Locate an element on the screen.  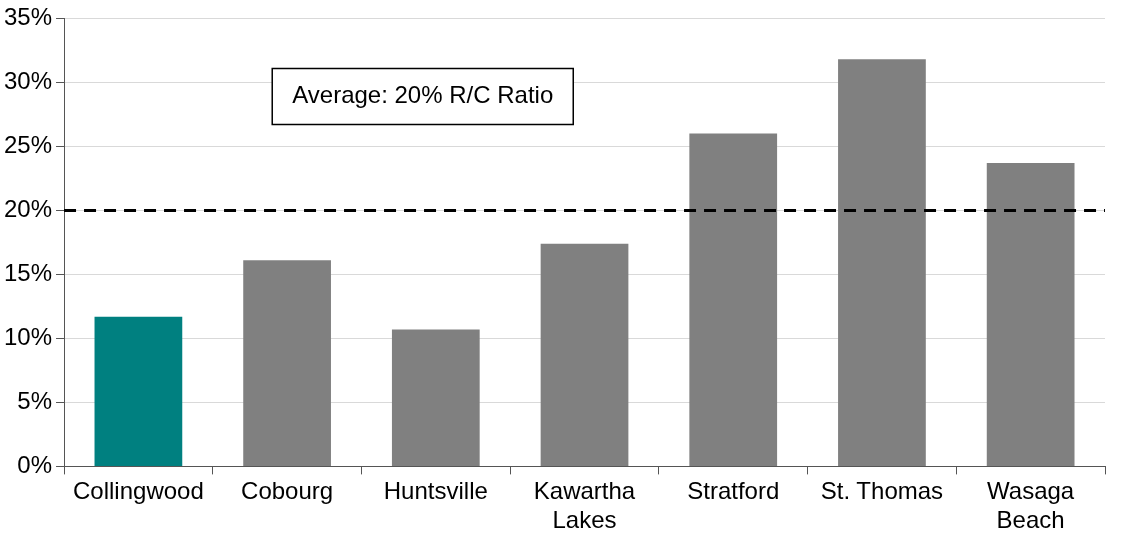
x-tick-label: Collingwood is located at coordinates (138, 491).